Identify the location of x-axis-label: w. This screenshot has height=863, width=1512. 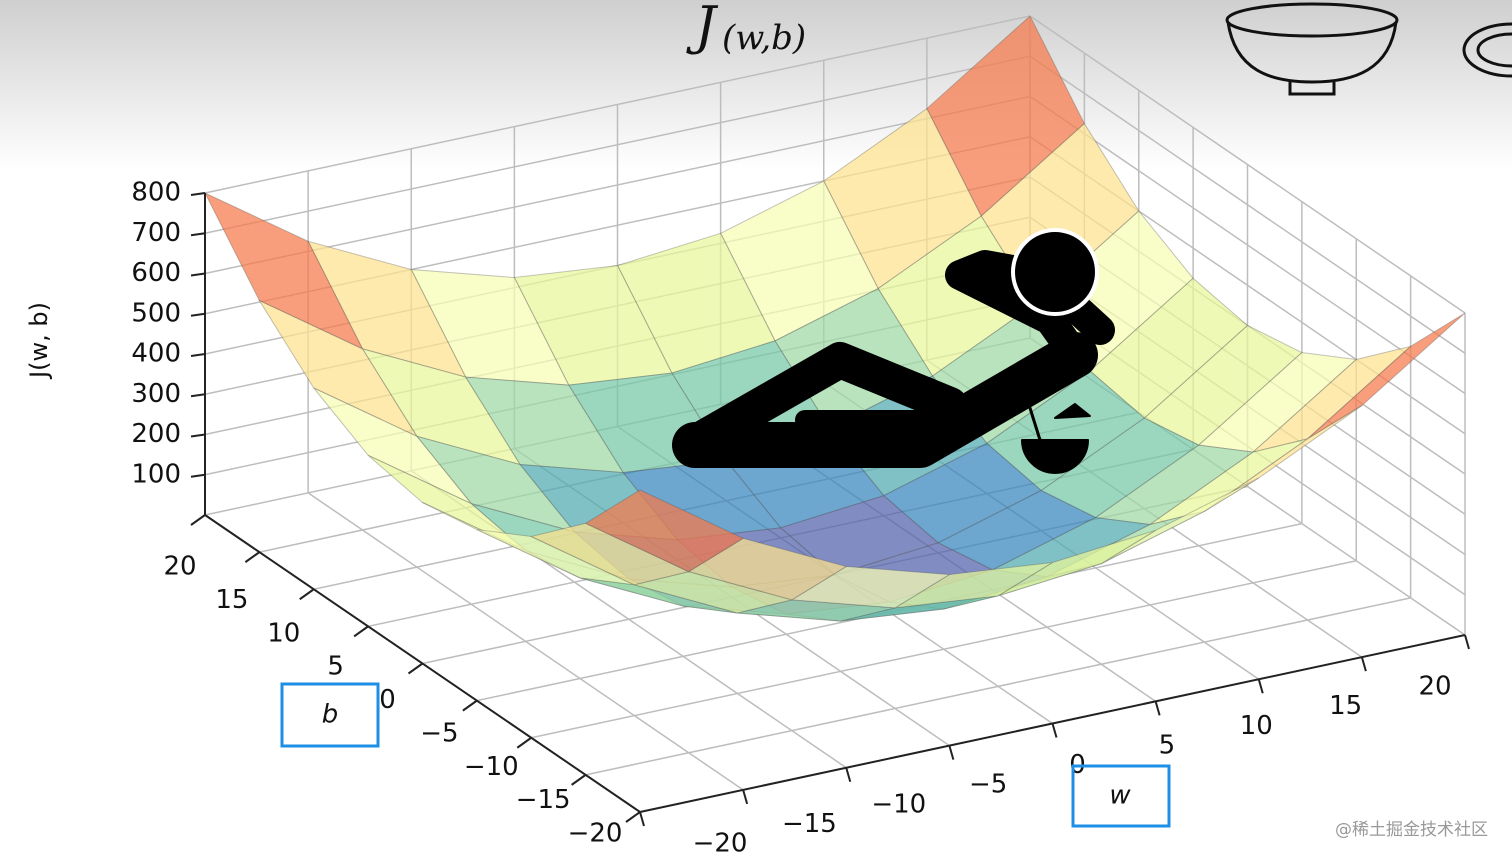
(1120, 796).